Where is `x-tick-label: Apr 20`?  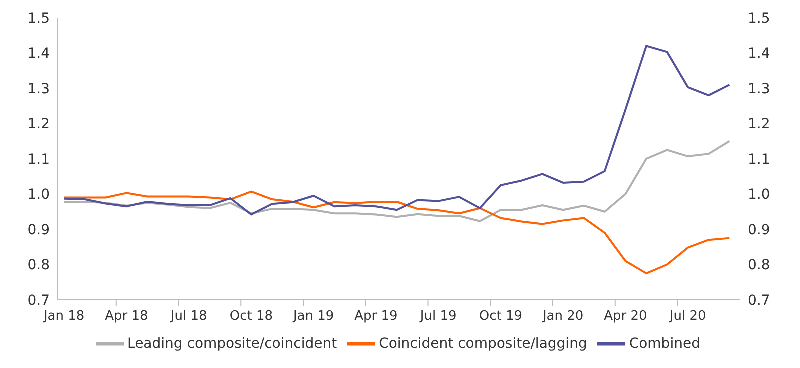 x-tick-label: Apr 20 is located at coordinates (626, 316).